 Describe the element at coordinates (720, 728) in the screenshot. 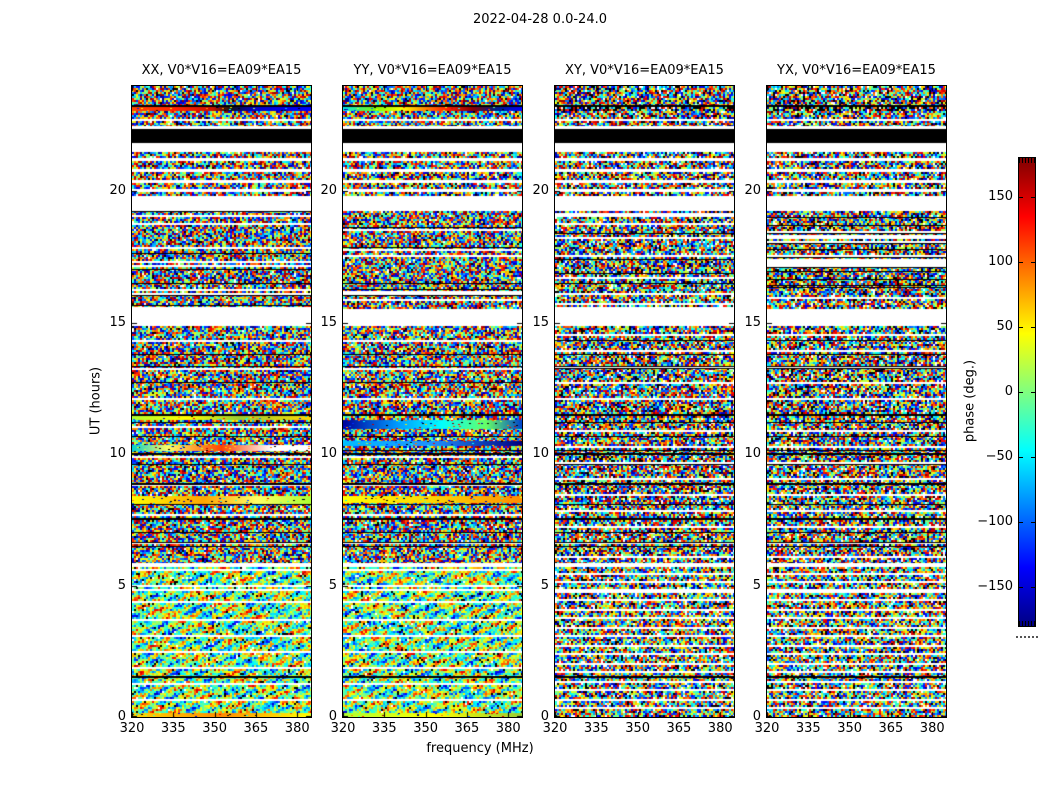

I see `panel-XY-xtick-380: 380` at that location.